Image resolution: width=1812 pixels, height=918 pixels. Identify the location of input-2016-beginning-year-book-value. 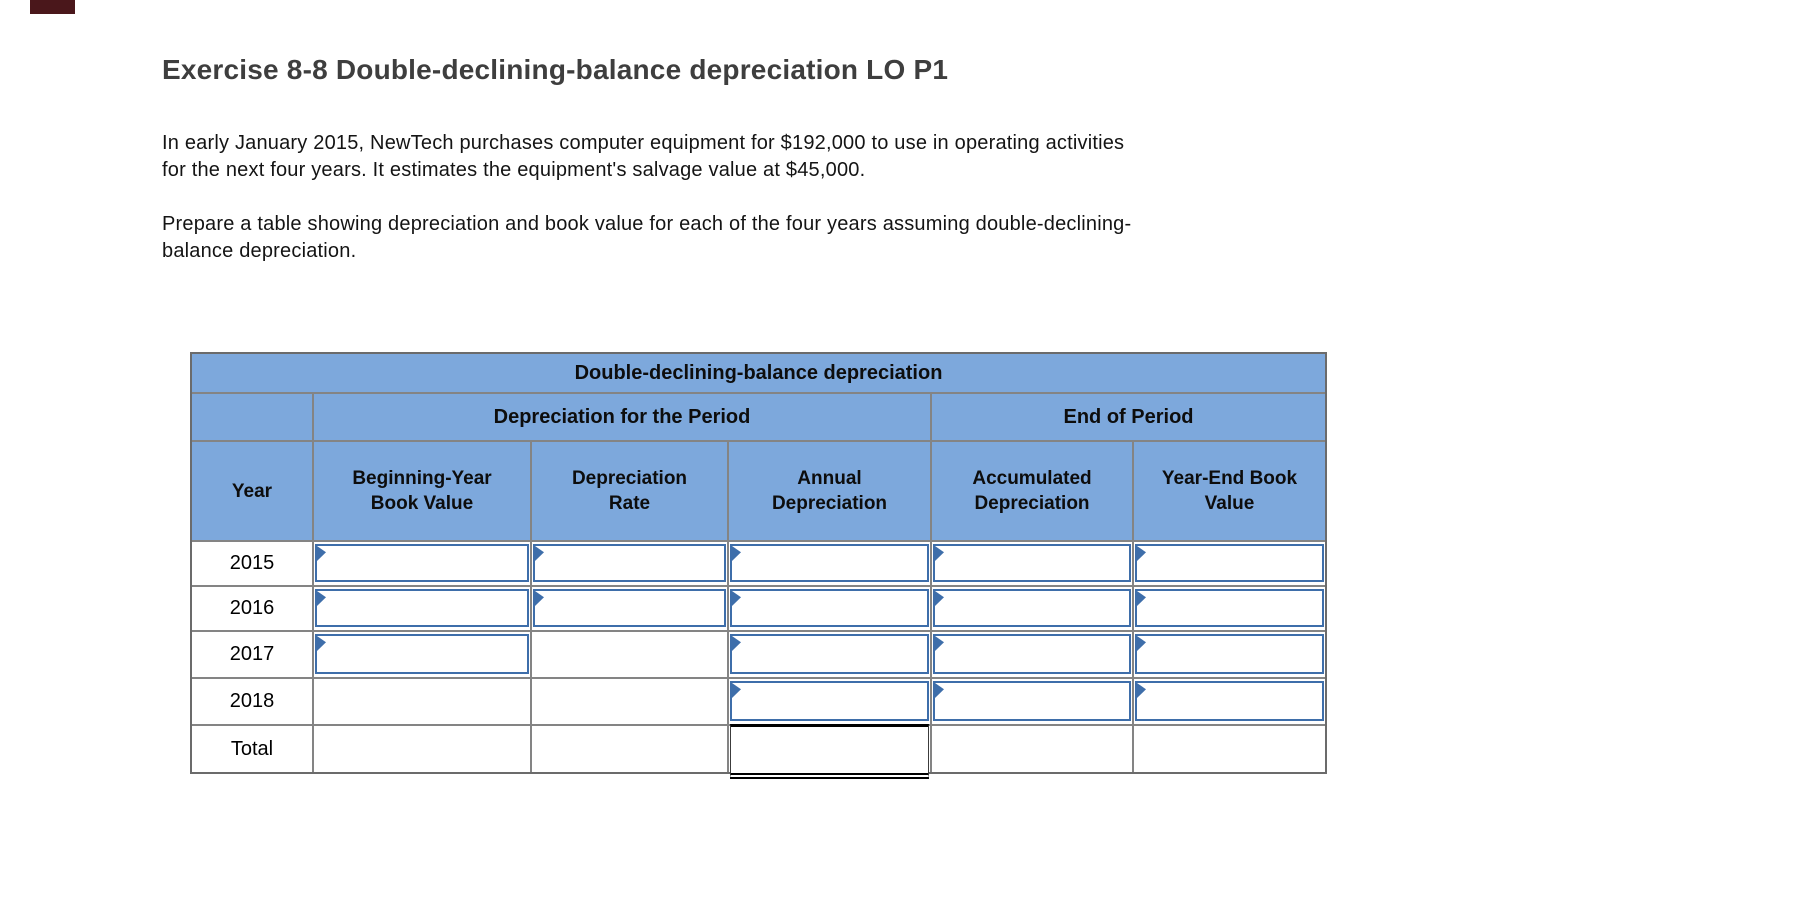
(422, 608).